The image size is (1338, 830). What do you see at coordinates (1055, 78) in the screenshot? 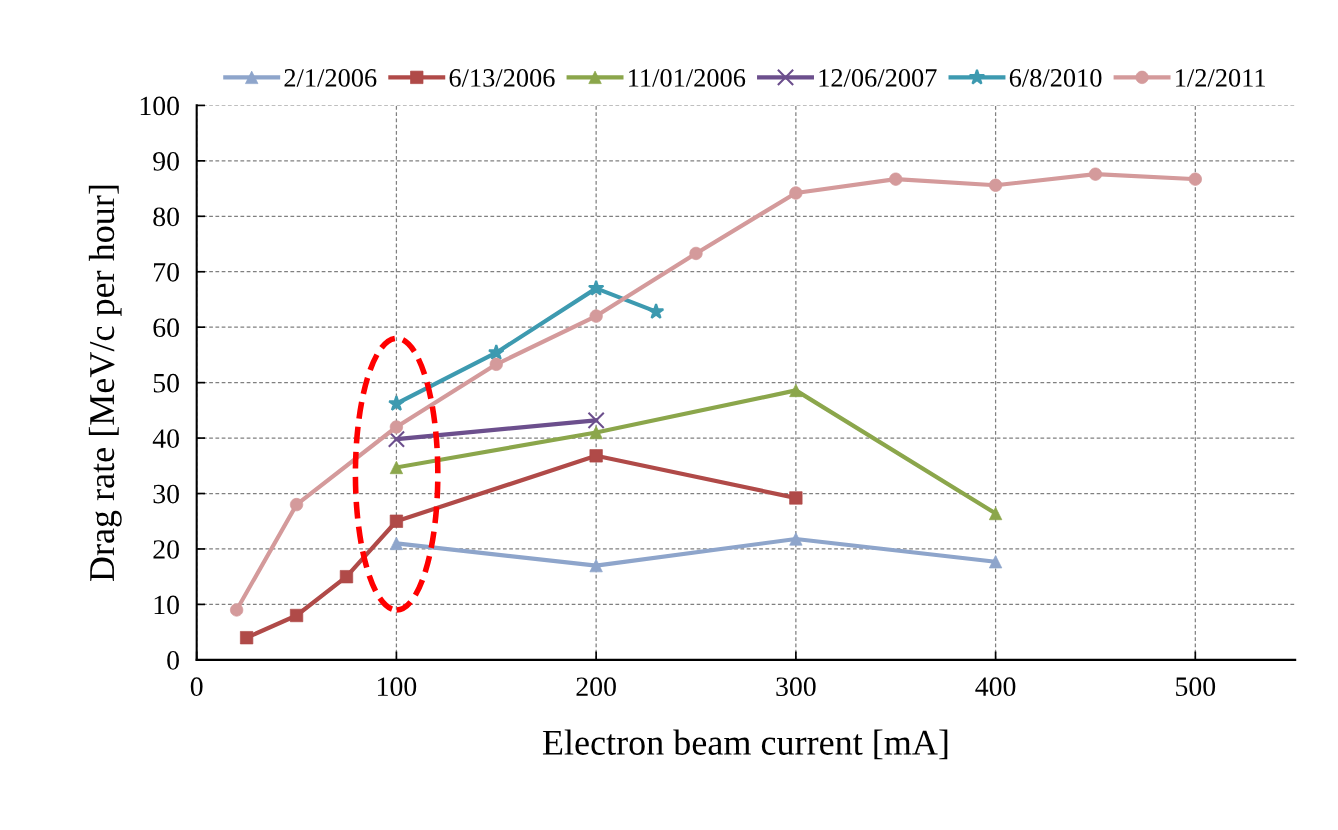
I see `legend-label: 6/8/2010` at bounding box center [1055, 78].